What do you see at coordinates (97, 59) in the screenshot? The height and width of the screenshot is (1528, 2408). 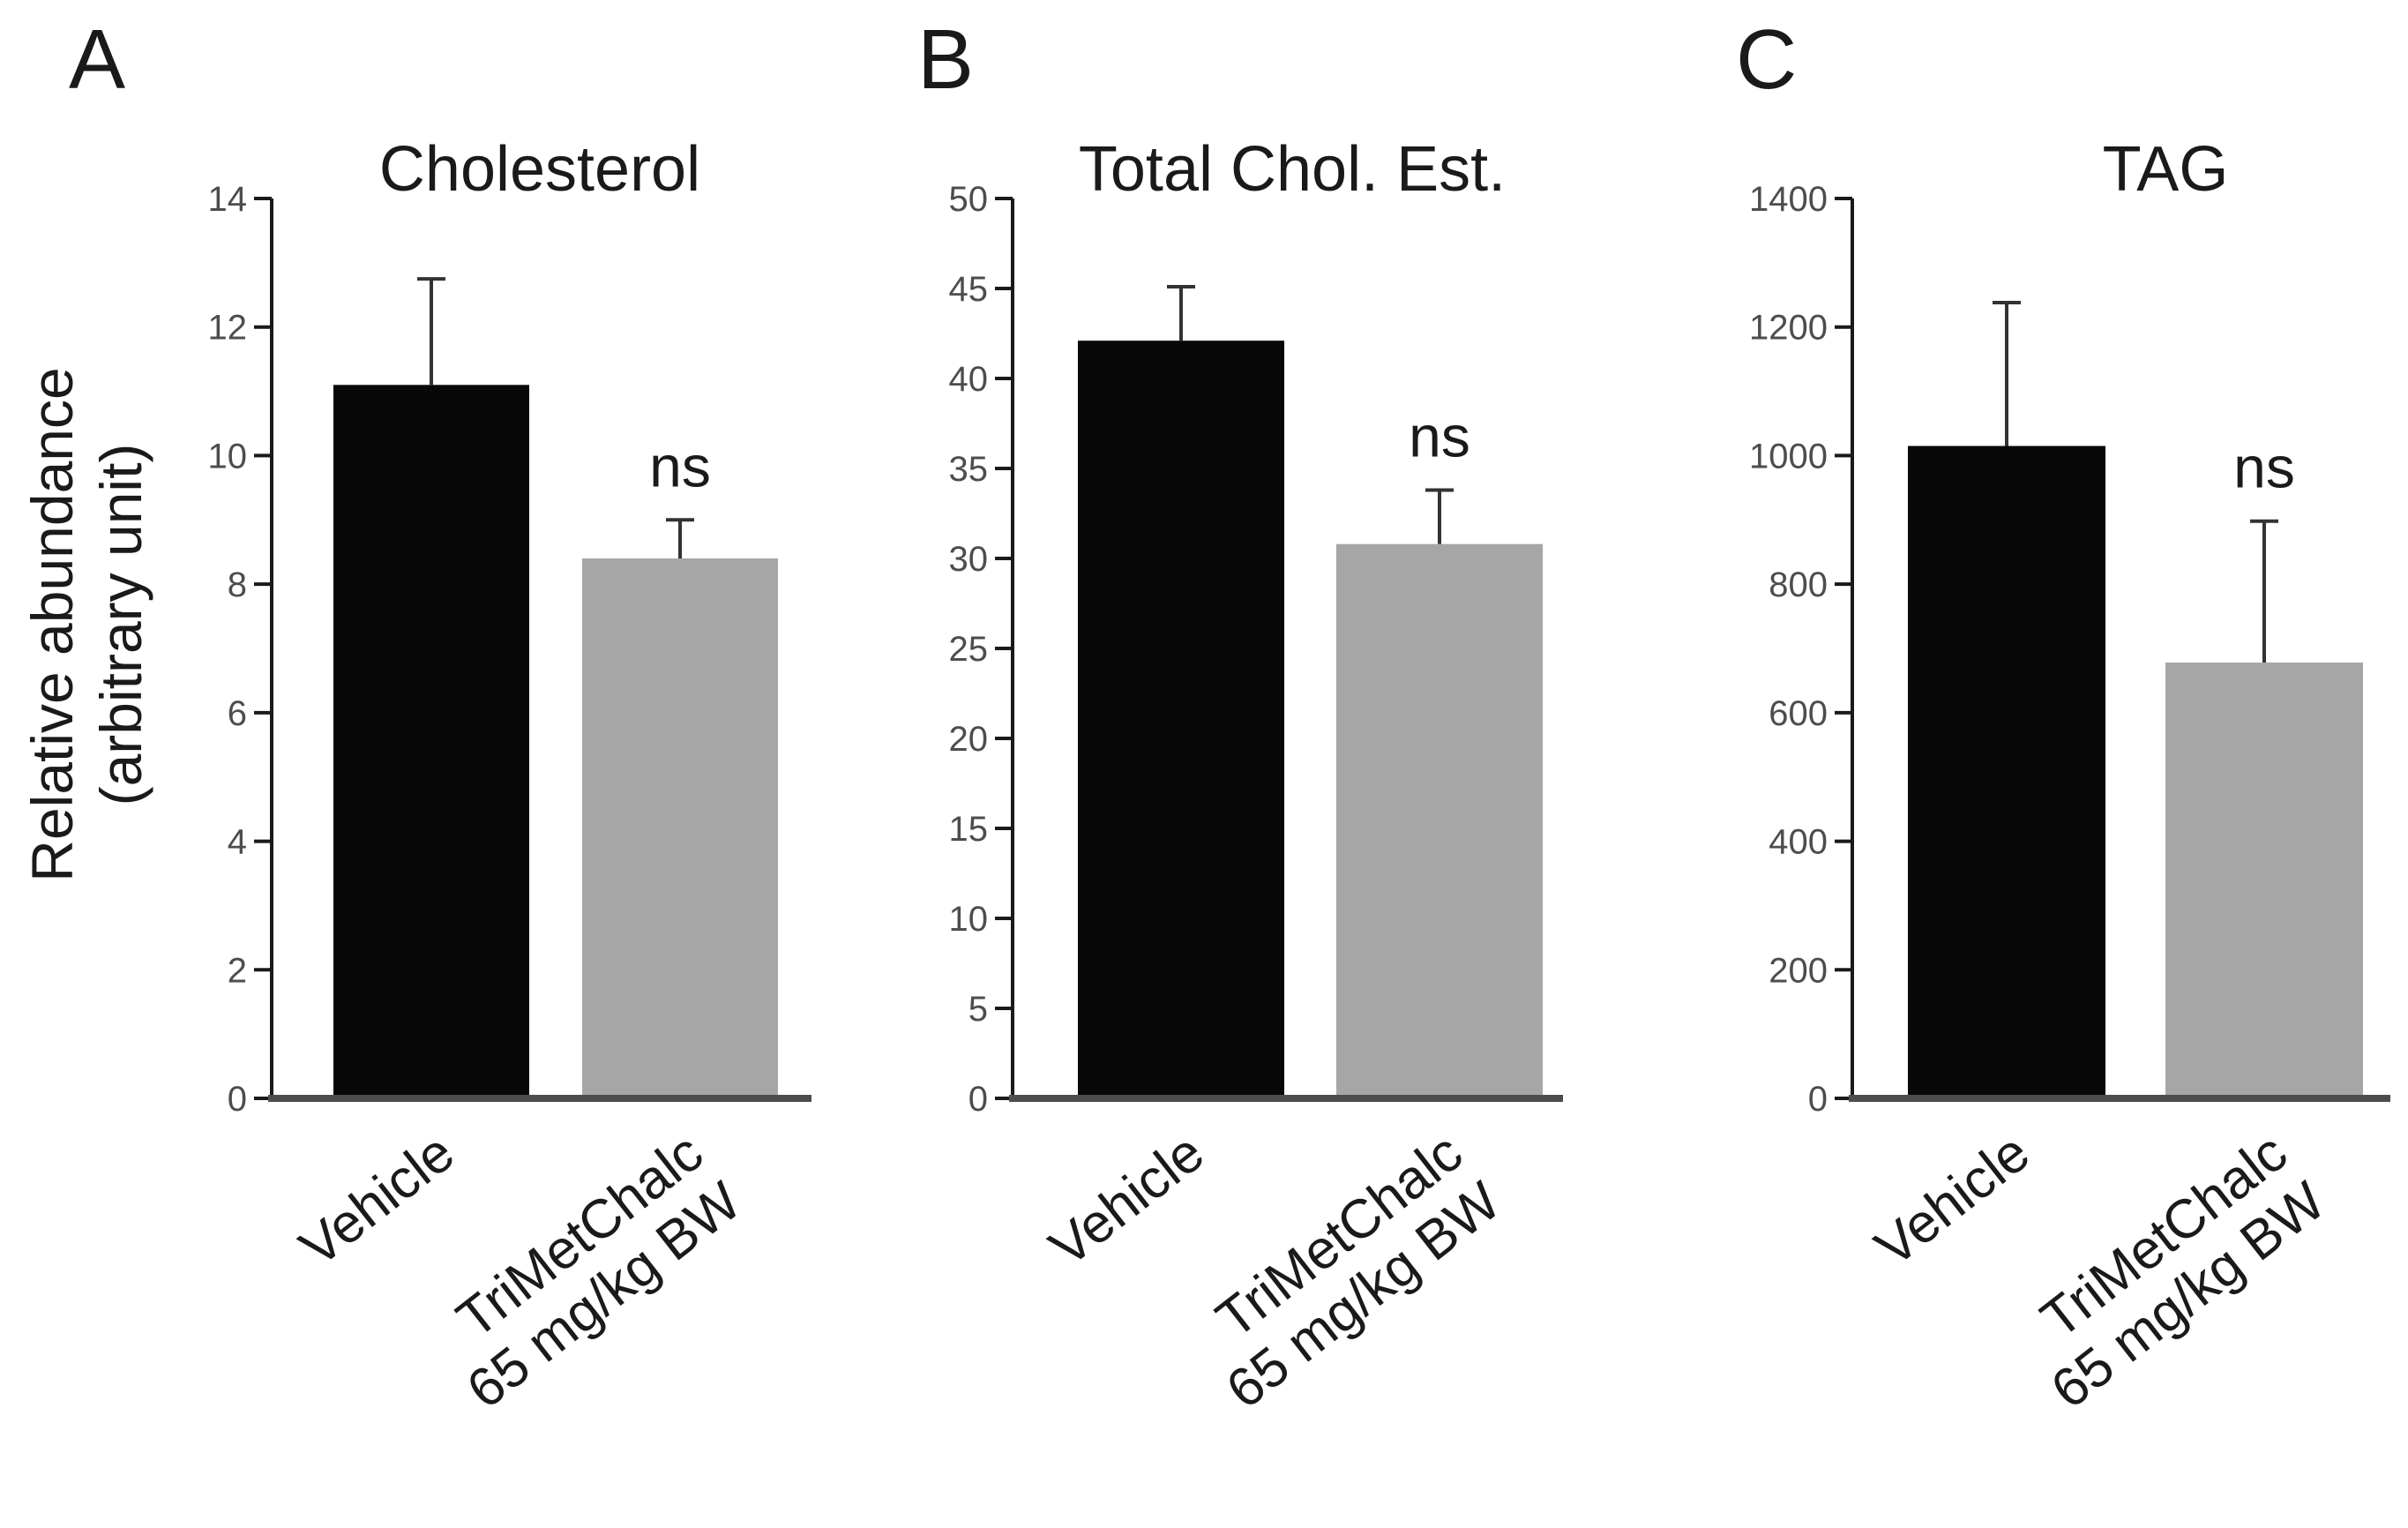 I see `panel-letter: A` at bounding box center [97, 59].